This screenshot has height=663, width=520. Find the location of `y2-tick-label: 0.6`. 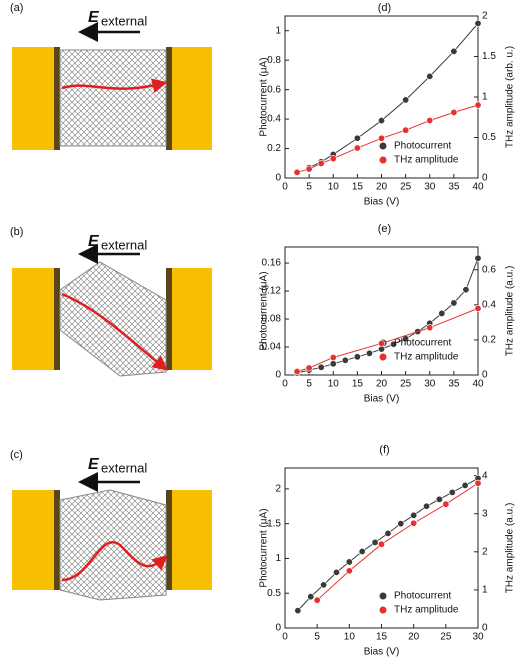

y2-tick-label: 0.6 is located at coordinates (489, 269).